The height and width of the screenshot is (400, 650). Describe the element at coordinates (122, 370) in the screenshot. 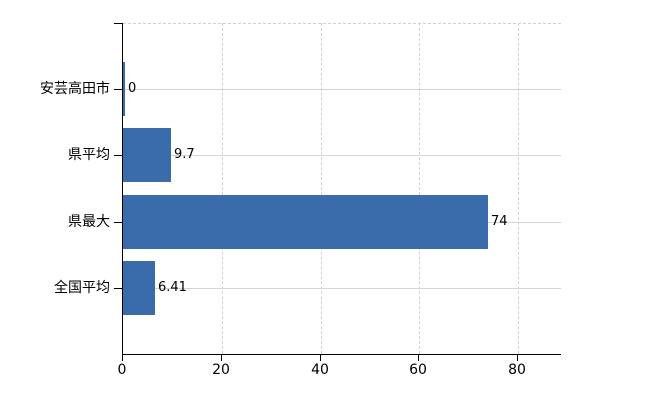

I see `x-tick-label: 0` at that location.